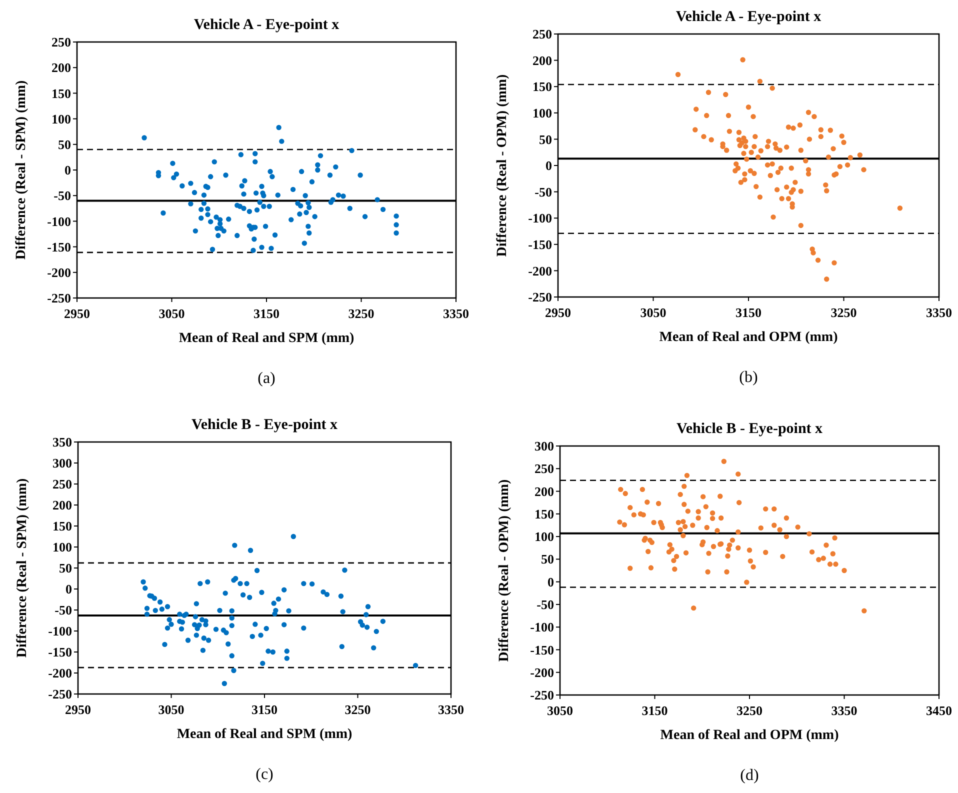 Image resolution: width=958 pixels, height=793 pixels. Describe the element at coordinates (267, 378) in the screenshot. I see `text: (a)` at that location.